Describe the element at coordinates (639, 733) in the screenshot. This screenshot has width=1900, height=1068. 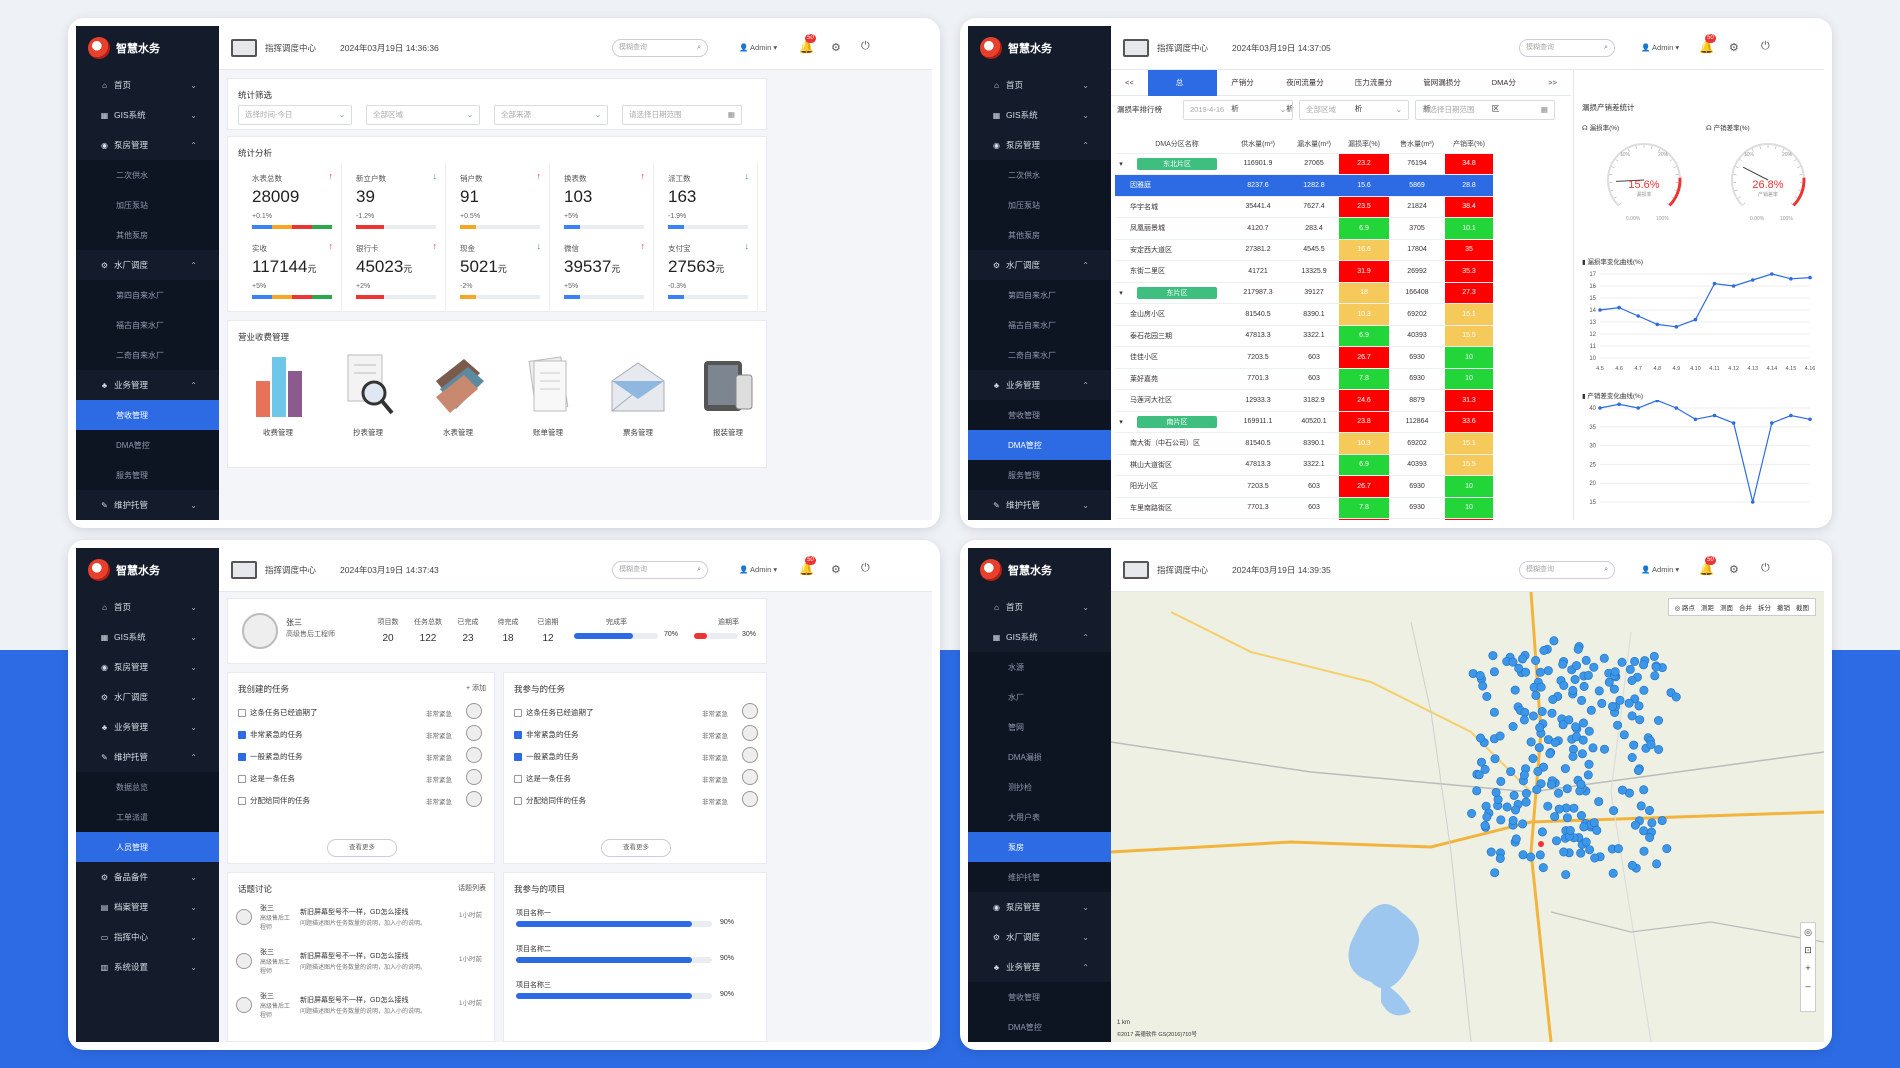
I see `task-item: 非常紧急的任务 非常紧急` at that location.